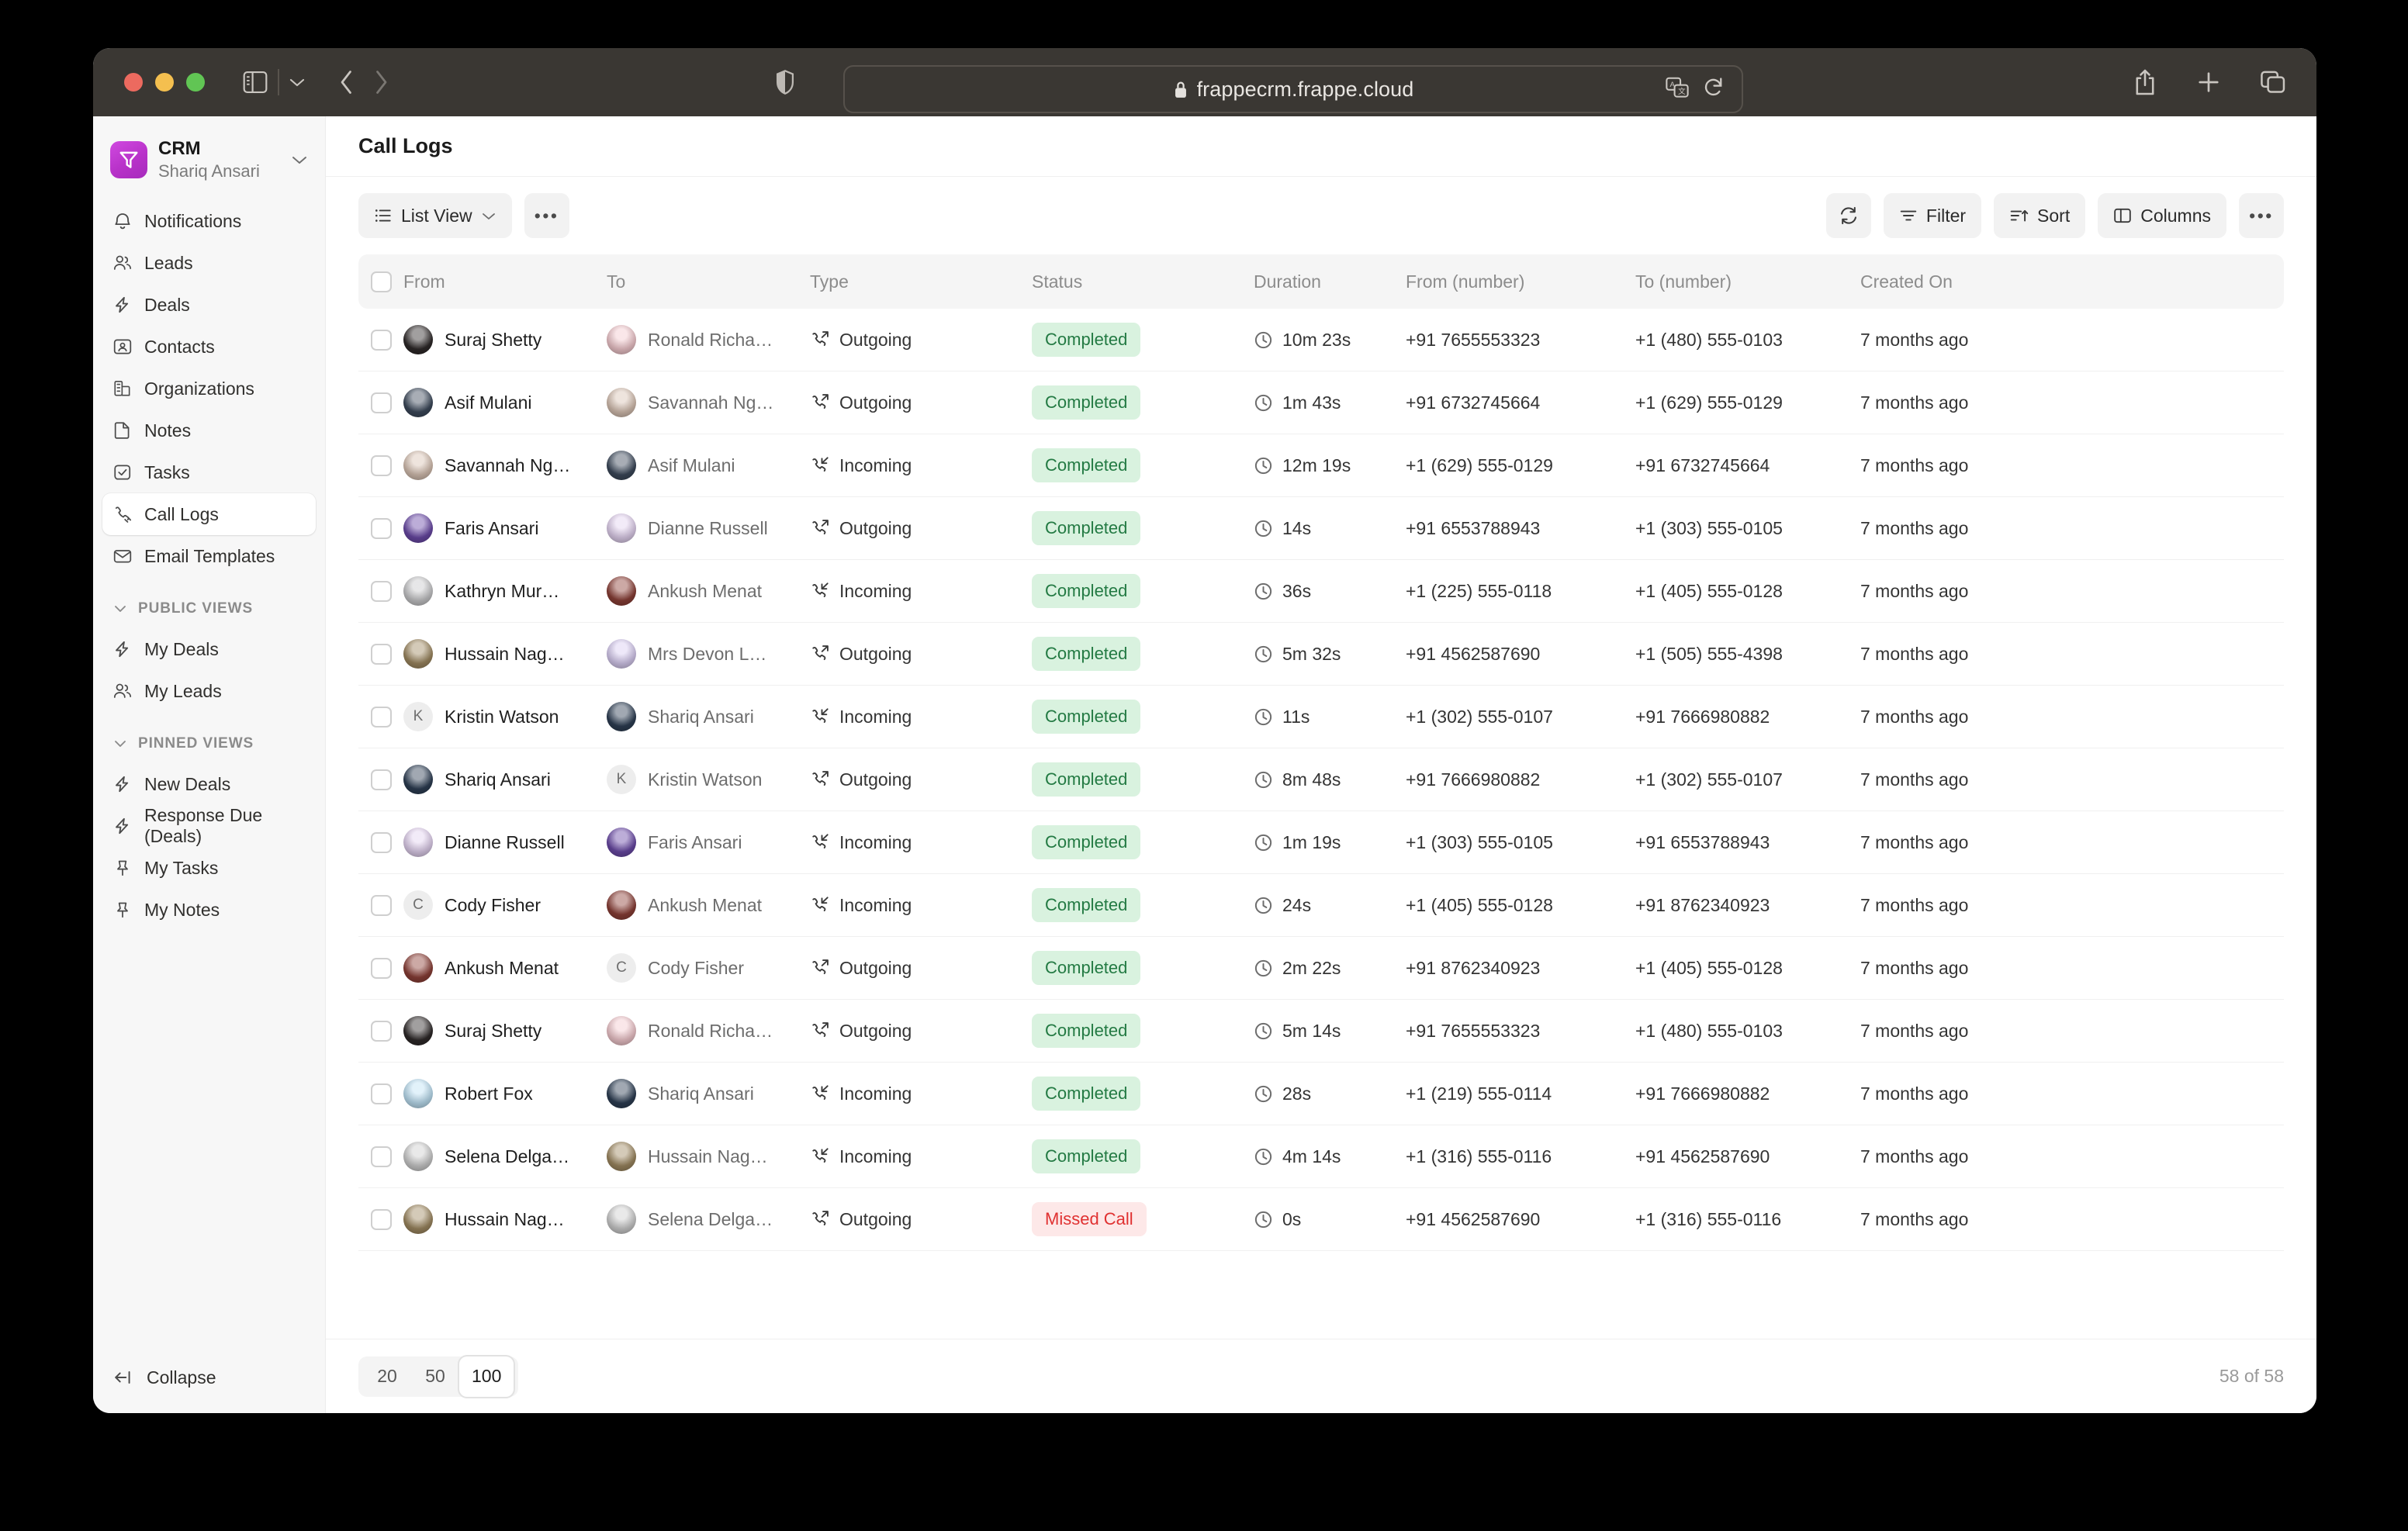  Describe the element at coordinates (387, 1376) in the screenshot. I see `page-size-option-20: 20` at that location.